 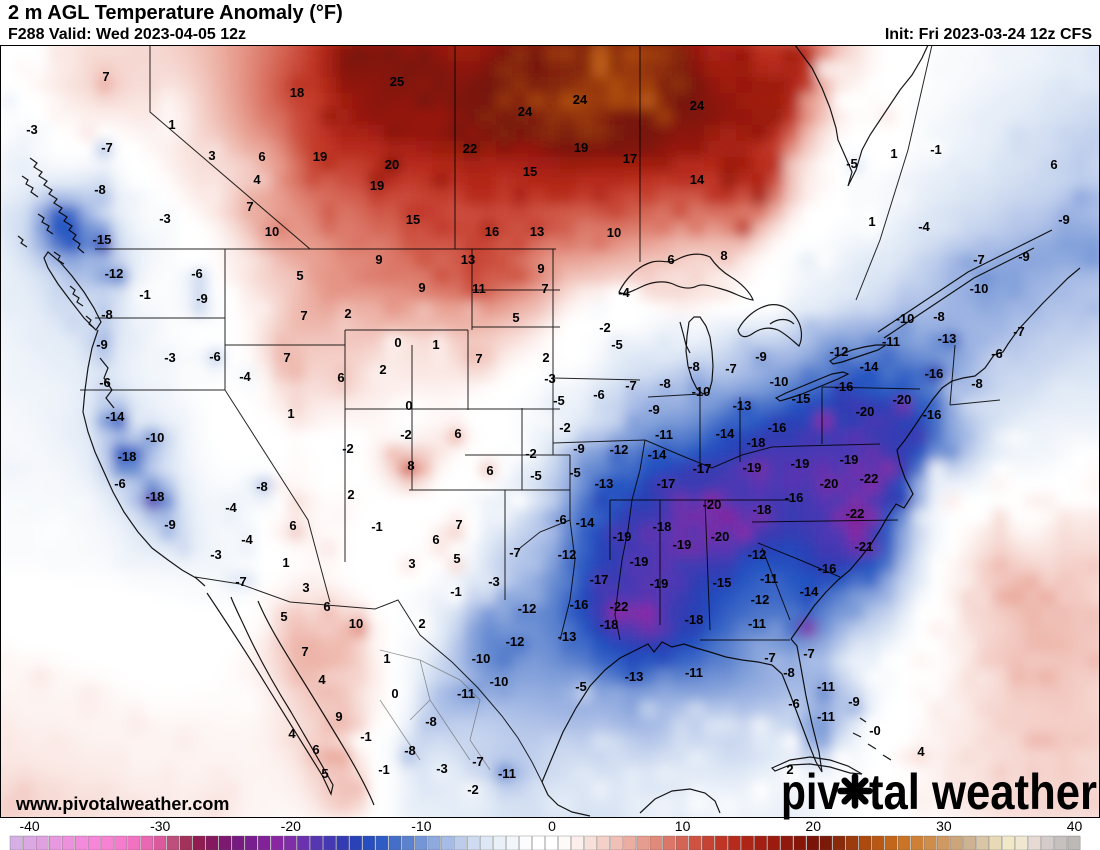 I want to click on svg-text: 40, so click(x=1075, y=826).